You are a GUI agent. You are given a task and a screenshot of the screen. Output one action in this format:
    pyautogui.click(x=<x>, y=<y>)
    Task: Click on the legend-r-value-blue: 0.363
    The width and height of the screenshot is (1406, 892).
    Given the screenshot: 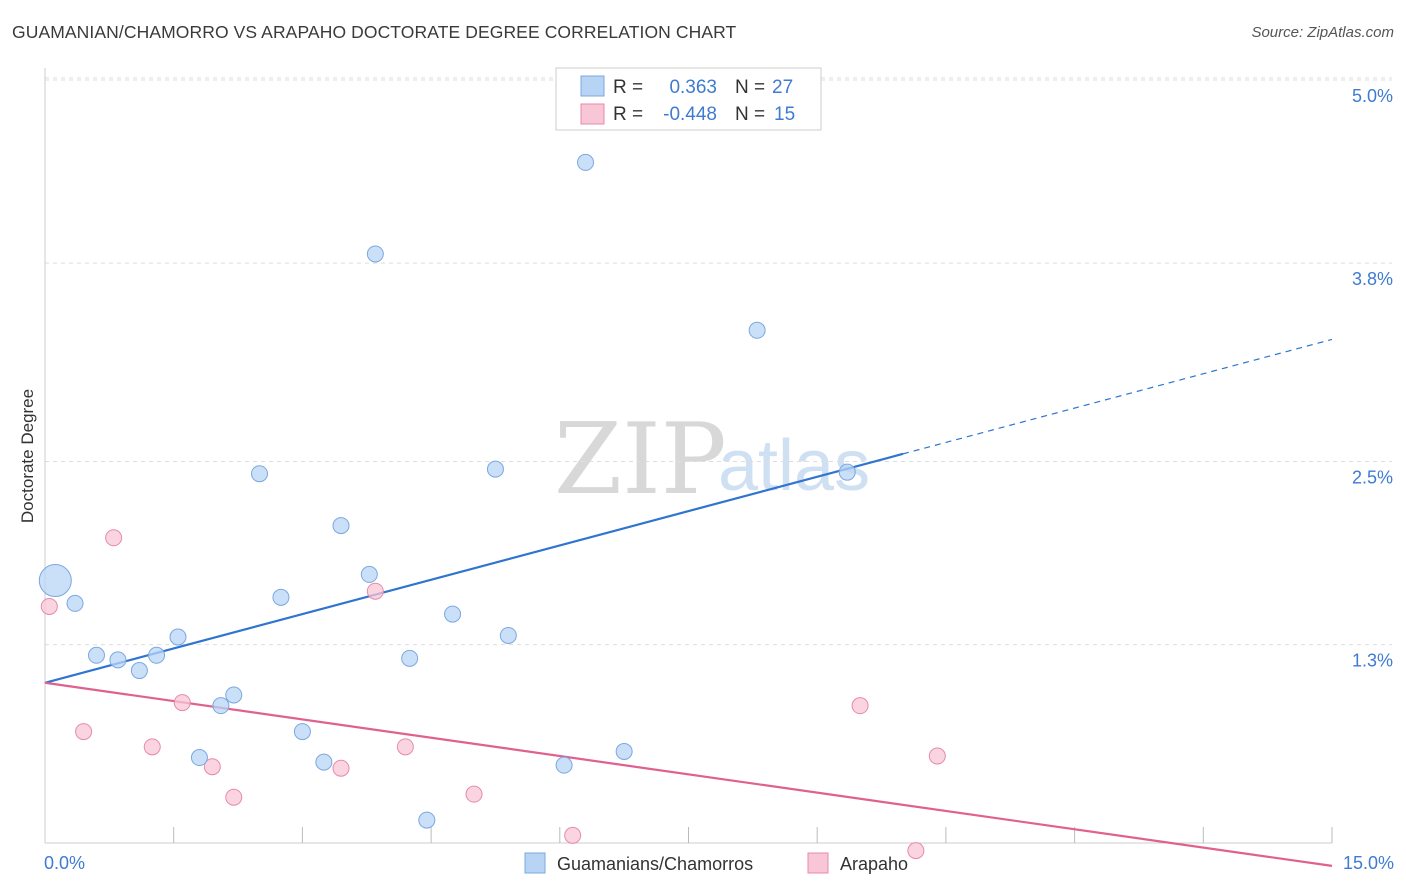 What is the action you would take?
    pyautogui.click(x=693, y=87)
    